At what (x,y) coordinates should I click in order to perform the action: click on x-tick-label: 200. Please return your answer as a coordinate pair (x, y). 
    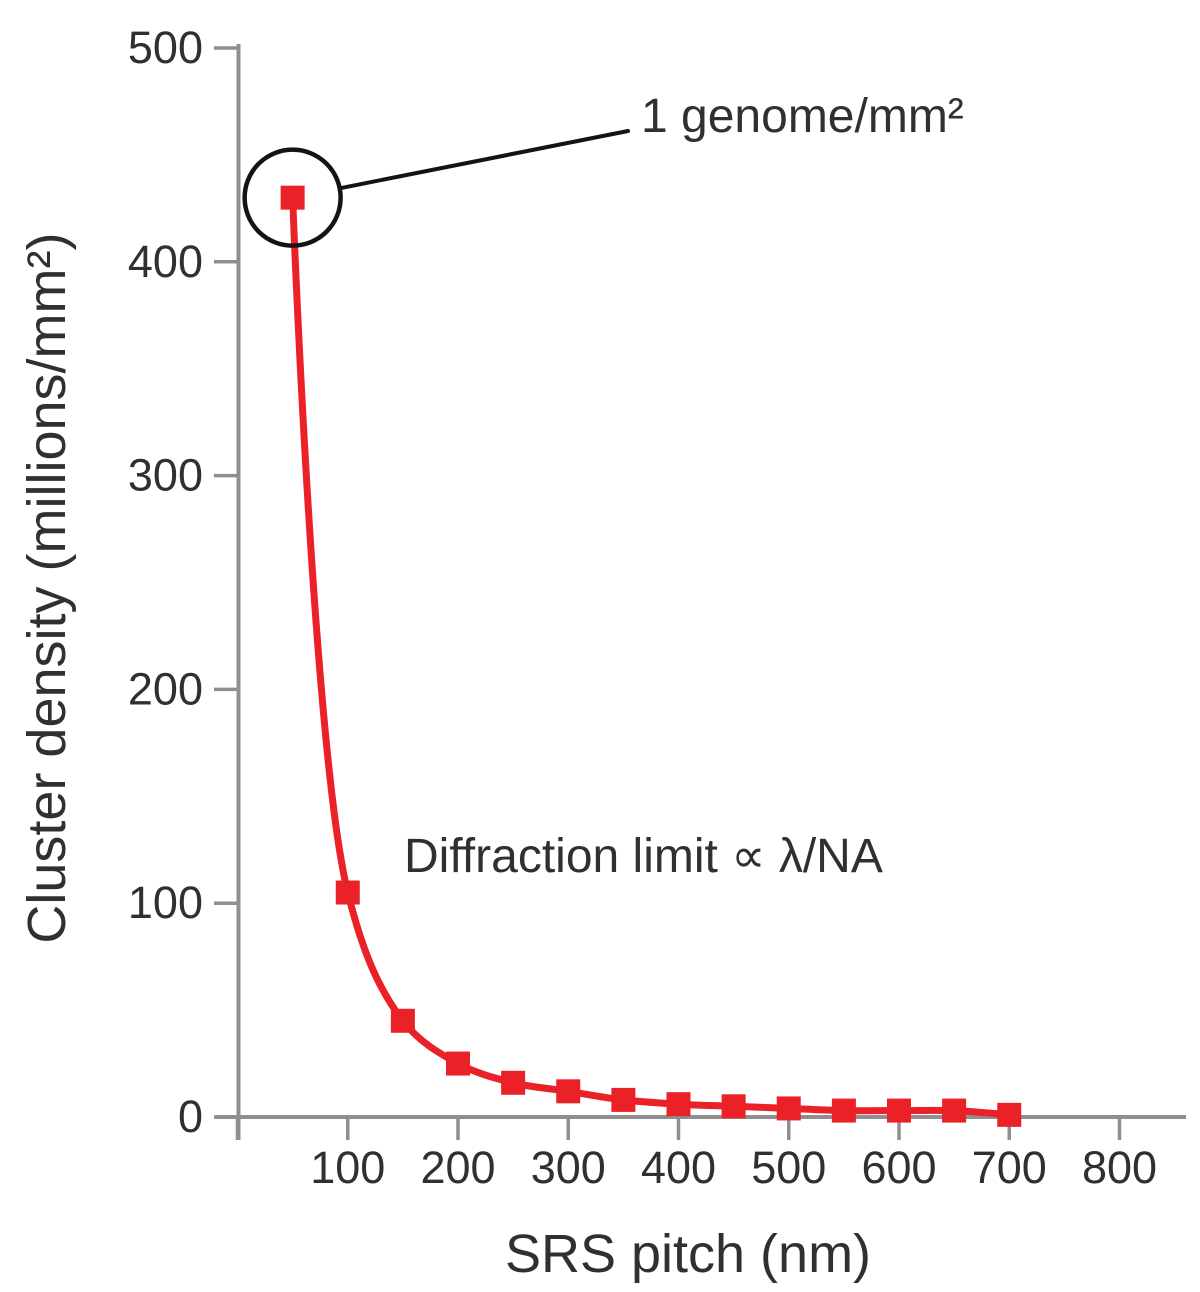
    Looking at the image, I should click on (457, 1167).